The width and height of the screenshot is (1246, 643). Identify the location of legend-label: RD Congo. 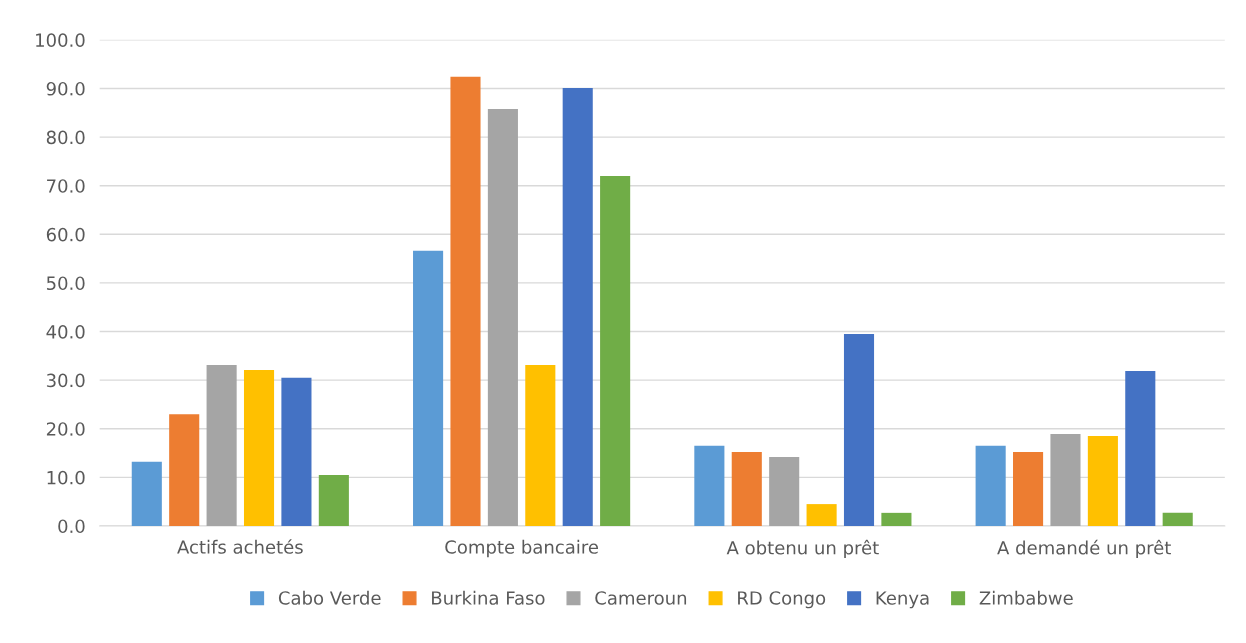
(782, 600).